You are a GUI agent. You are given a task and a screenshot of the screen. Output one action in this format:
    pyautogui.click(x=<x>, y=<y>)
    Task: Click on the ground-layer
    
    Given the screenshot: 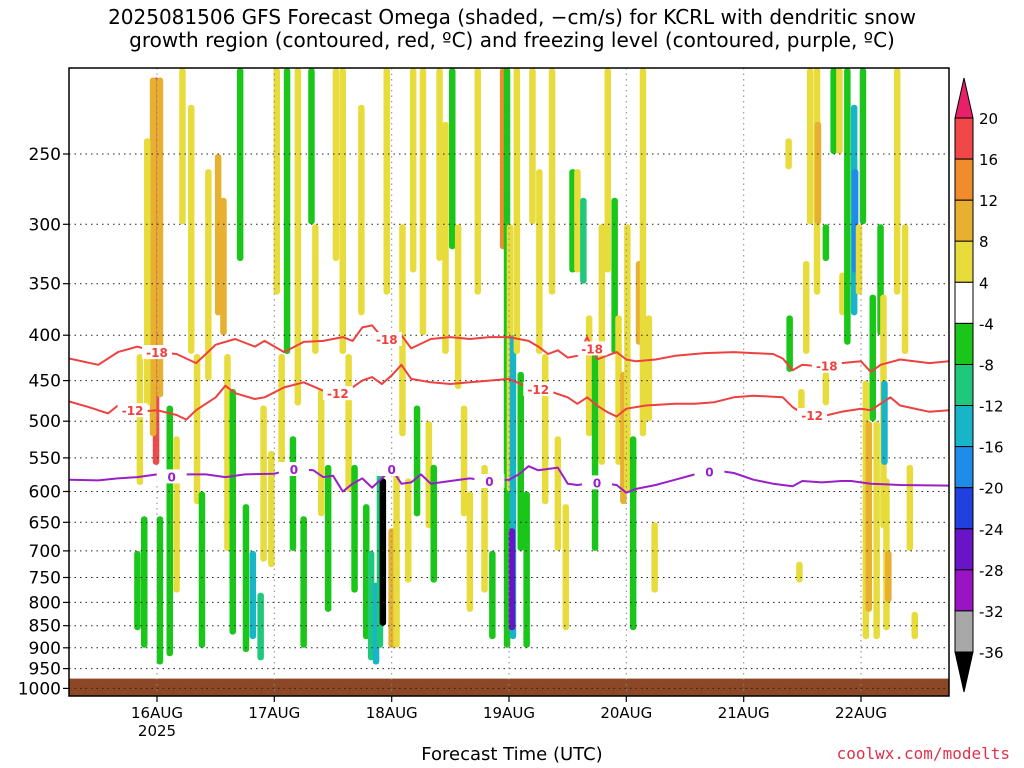 What is the action you would take?
    pyautogui.click(x=509, y=687)
    